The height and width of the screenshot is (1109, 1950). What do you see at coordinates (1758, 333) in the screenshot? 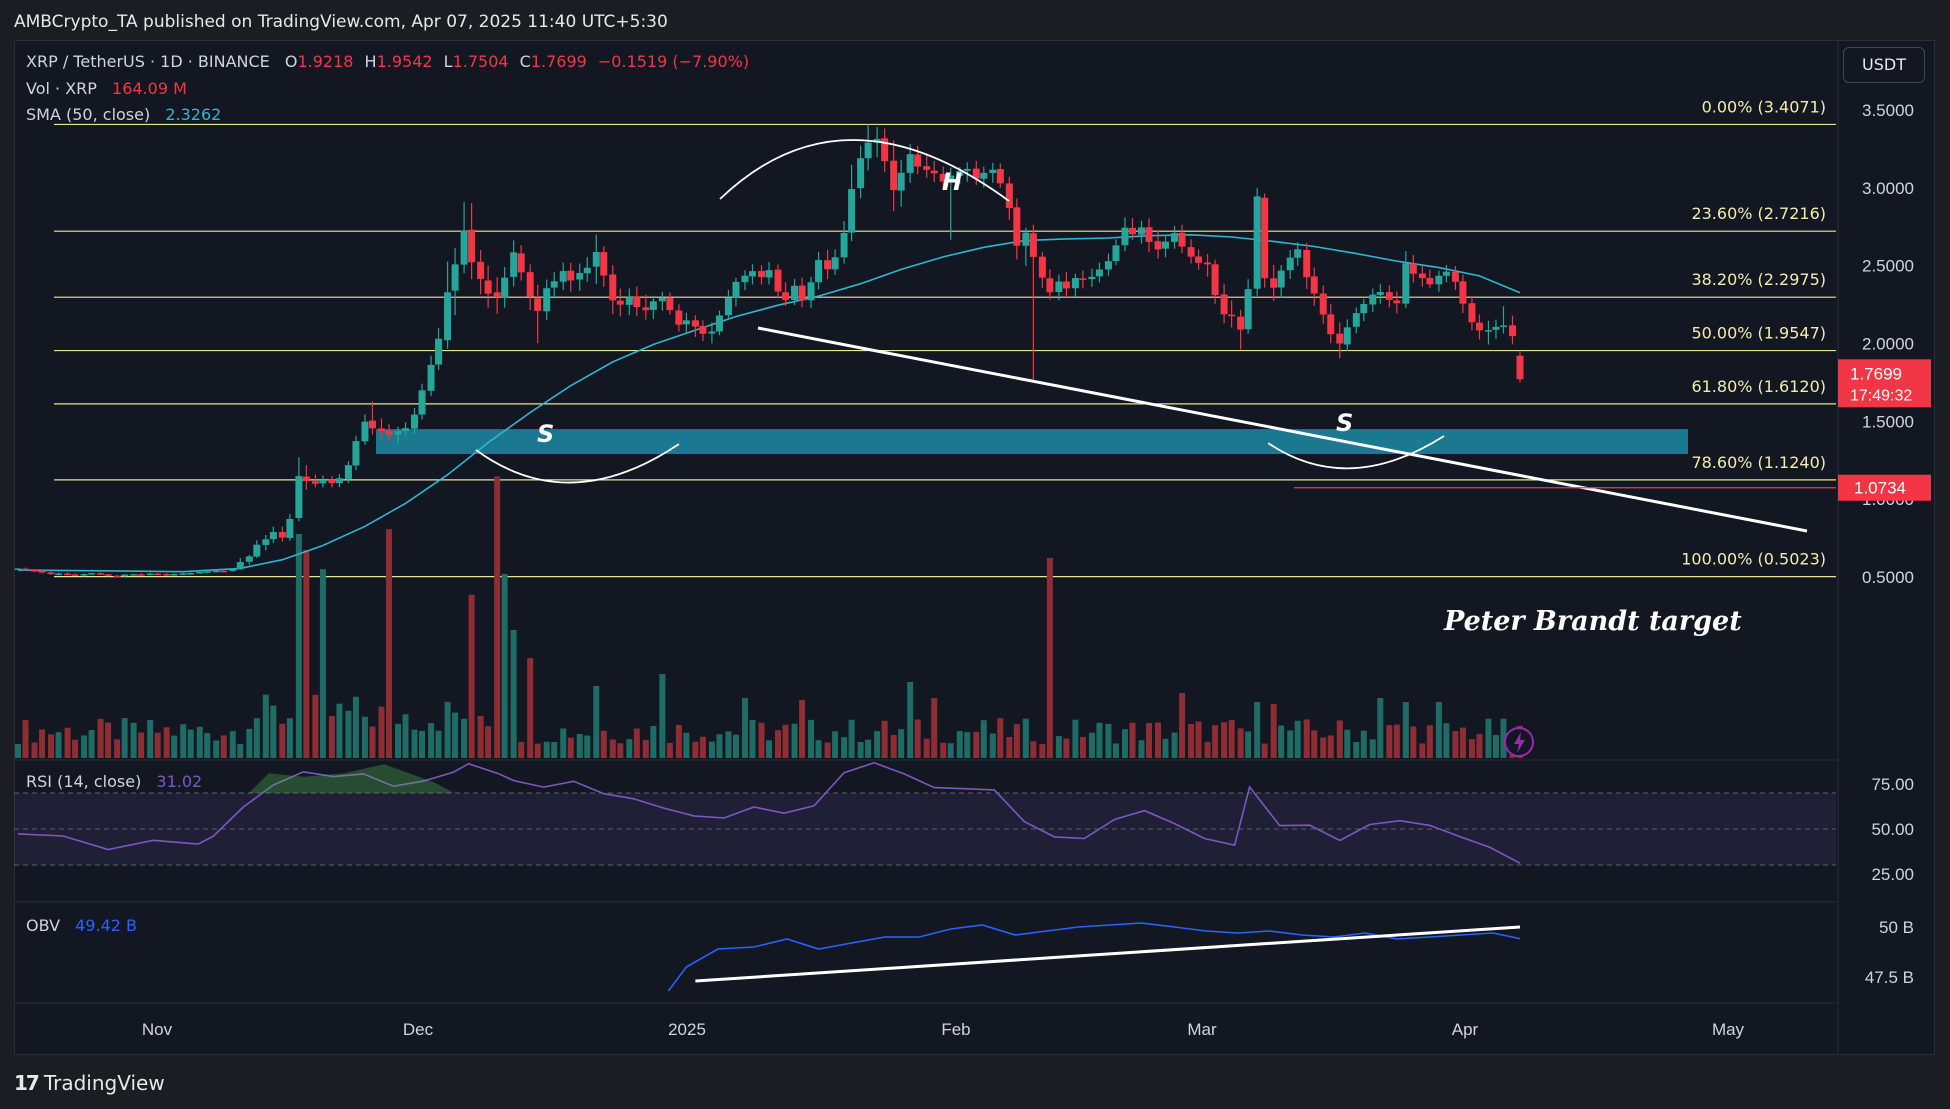
I see `fib-level-label: 50.00% (1.9547)` at bounding box center [1758, 333].